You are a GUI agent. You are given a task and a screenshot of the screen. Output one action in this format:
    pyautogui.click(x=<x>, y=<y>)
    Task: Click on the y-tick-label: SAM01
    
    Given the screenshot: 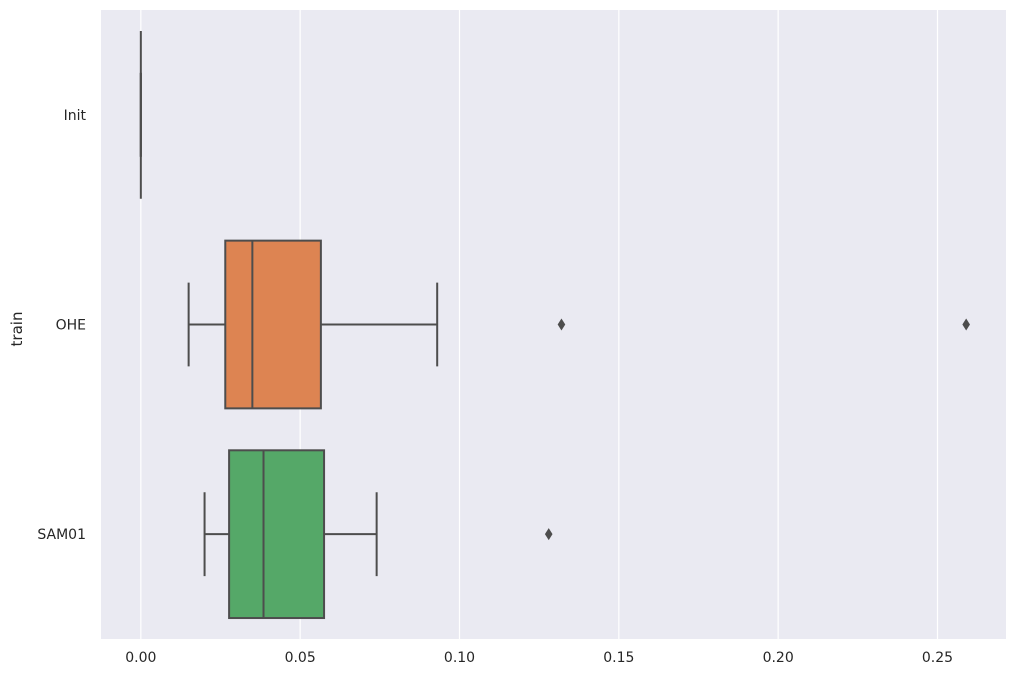 What is the action you would take?
    pyautogui.click(x=61, y=535)
    